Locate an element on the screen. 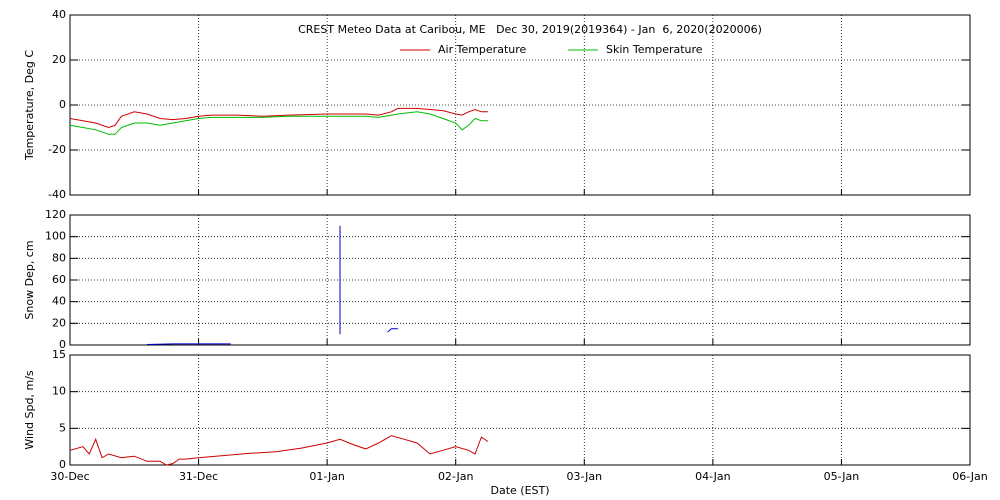 Image resolution: width=1000 pixels, height=500 pixels. x-tick-label: 03-Jan is located at coordinates (585, 476).